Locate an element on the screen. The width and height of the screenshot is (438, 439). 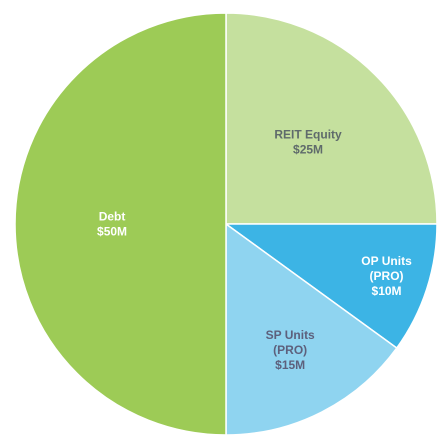
slice-label: REIT Equity is located at coordinates (308, 134).